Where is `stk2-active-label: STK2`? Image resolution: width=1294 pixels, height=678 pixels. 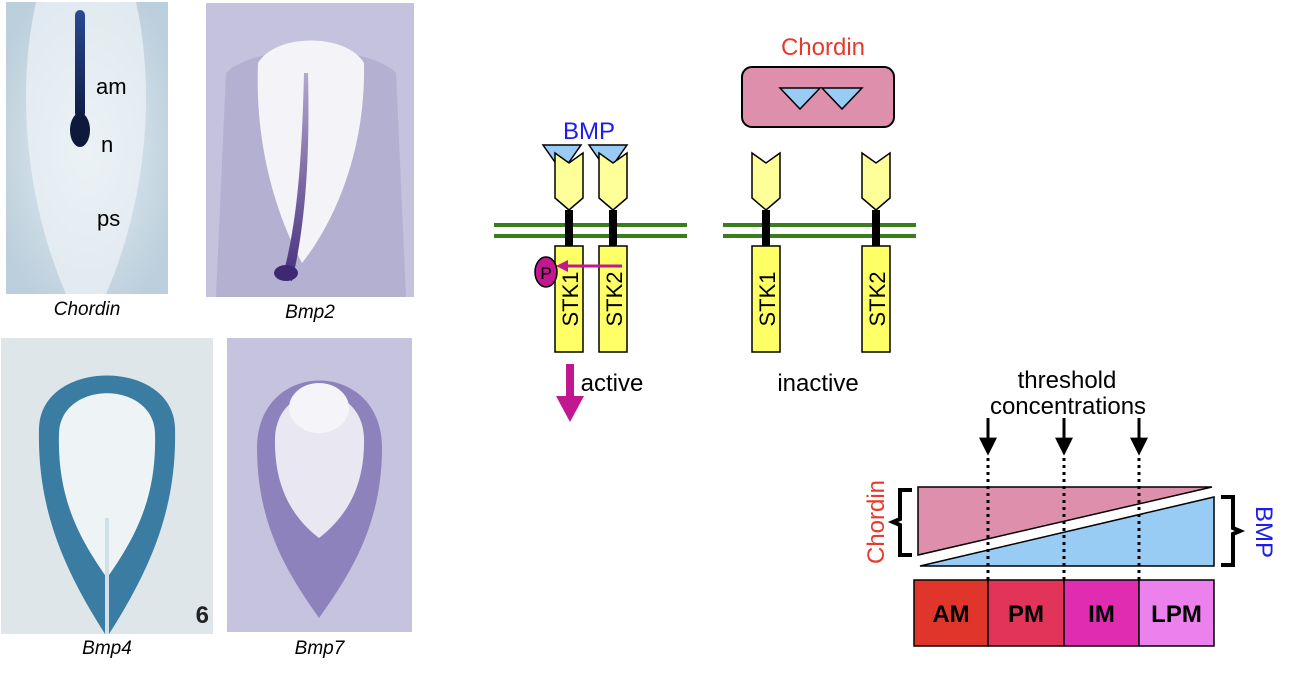 stk2-active-label: STK2 is located at coordinates (614, 298).